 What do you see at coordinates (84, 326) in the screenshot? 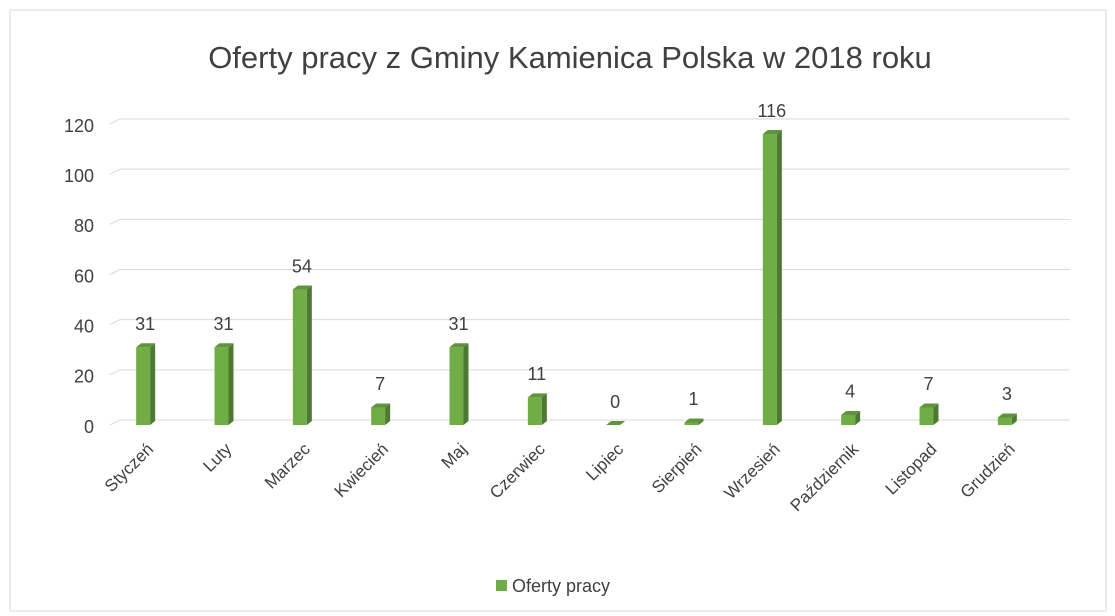
I see `y-tick-label: 40` at bounding box center [84, 326].